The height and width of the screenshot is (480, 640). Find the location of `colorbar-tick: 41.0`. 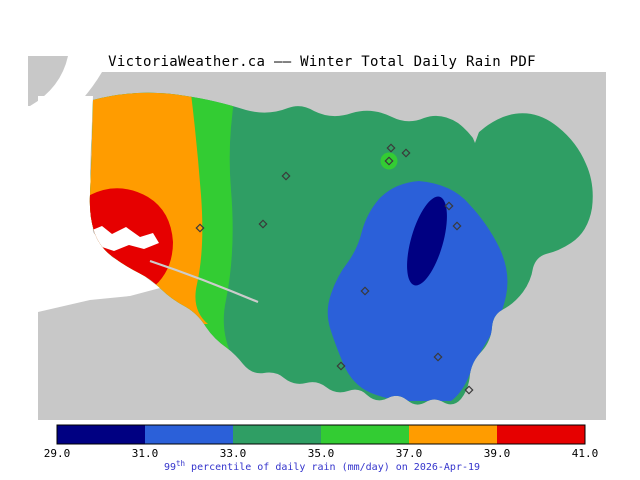

colorbar-tick: 41.0 is located at coordinates (585, 453).